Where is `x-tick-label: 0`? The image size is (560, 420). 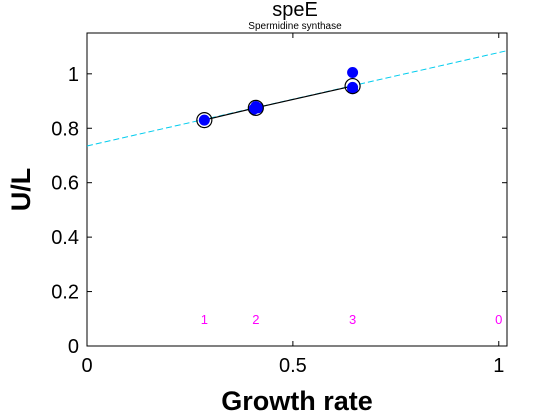 x-tick-label: 0 is located at coordinates (86, 366).